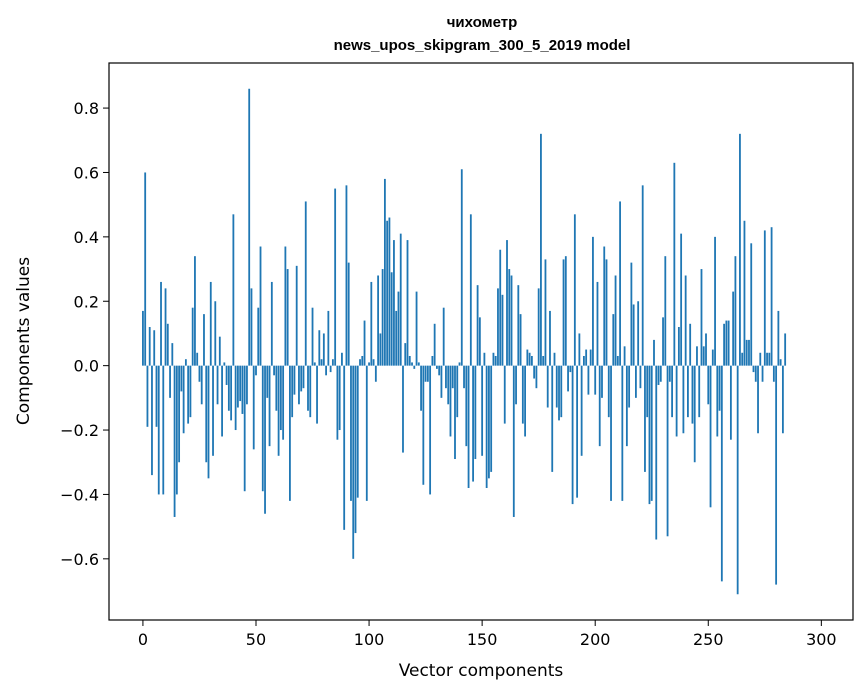 The width and height of the screenshot is (867, 696). Describe the element at coordinates (86, 108) in the screenshot. I see `y-tick-label: 0.8` at that location.